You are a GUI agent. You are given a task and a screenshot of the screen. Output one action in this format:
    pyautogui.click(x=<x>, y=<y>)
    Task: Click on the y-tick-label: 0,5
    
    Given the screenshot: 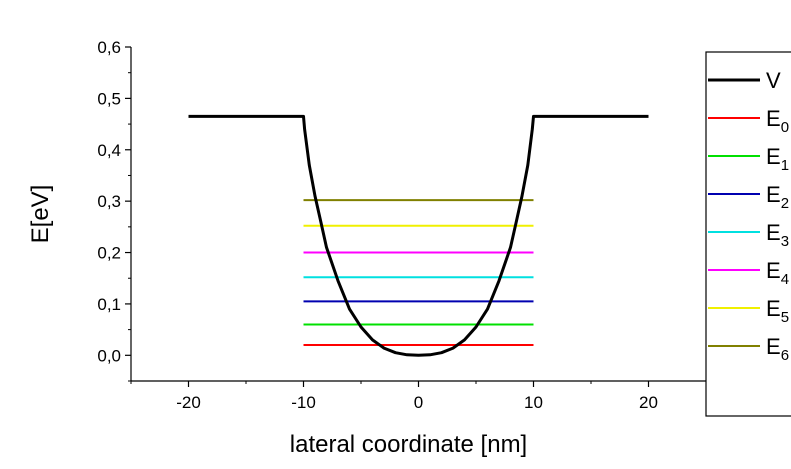 What is the action you would take?
    pyautogui.click(x=109, y=98)
    